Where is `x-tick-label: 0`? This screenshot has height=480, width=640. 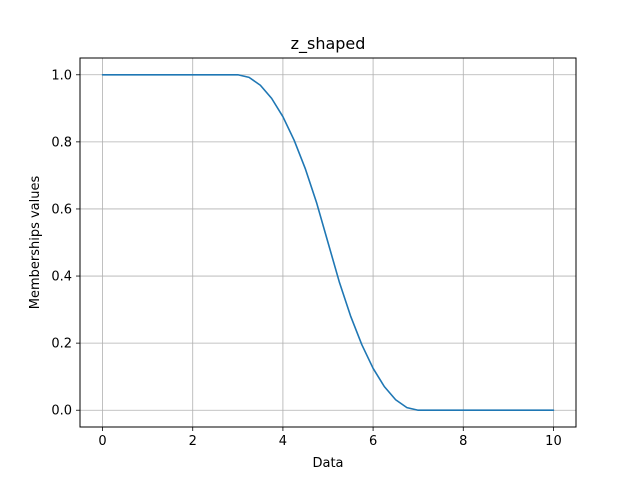 x-tick-label: 0 is located at coordinates (102, 441).